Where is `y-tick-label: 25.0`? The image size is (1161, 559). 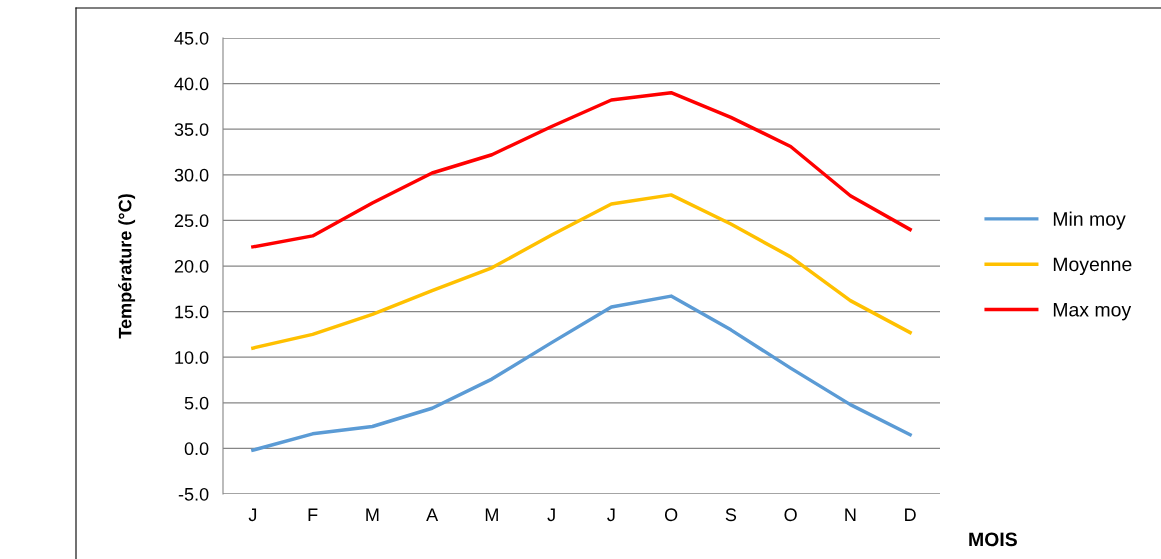
y-tick-label: 25.0 is located at coordinates (191, 221).